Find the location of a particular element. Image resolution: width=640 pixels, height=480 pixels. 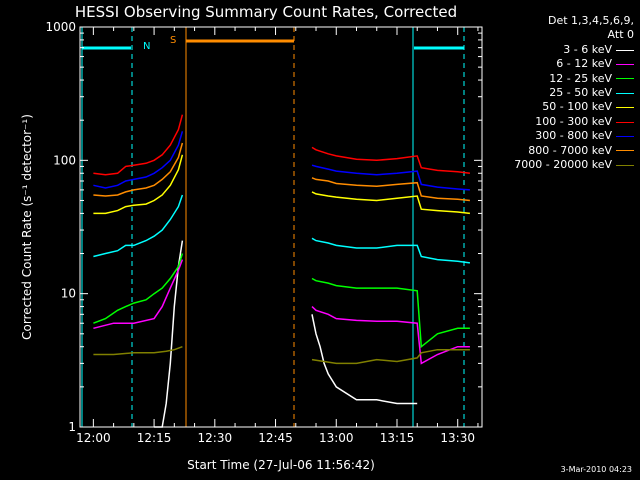

y-tick-label: 1 is located at coordinates (72, 427).